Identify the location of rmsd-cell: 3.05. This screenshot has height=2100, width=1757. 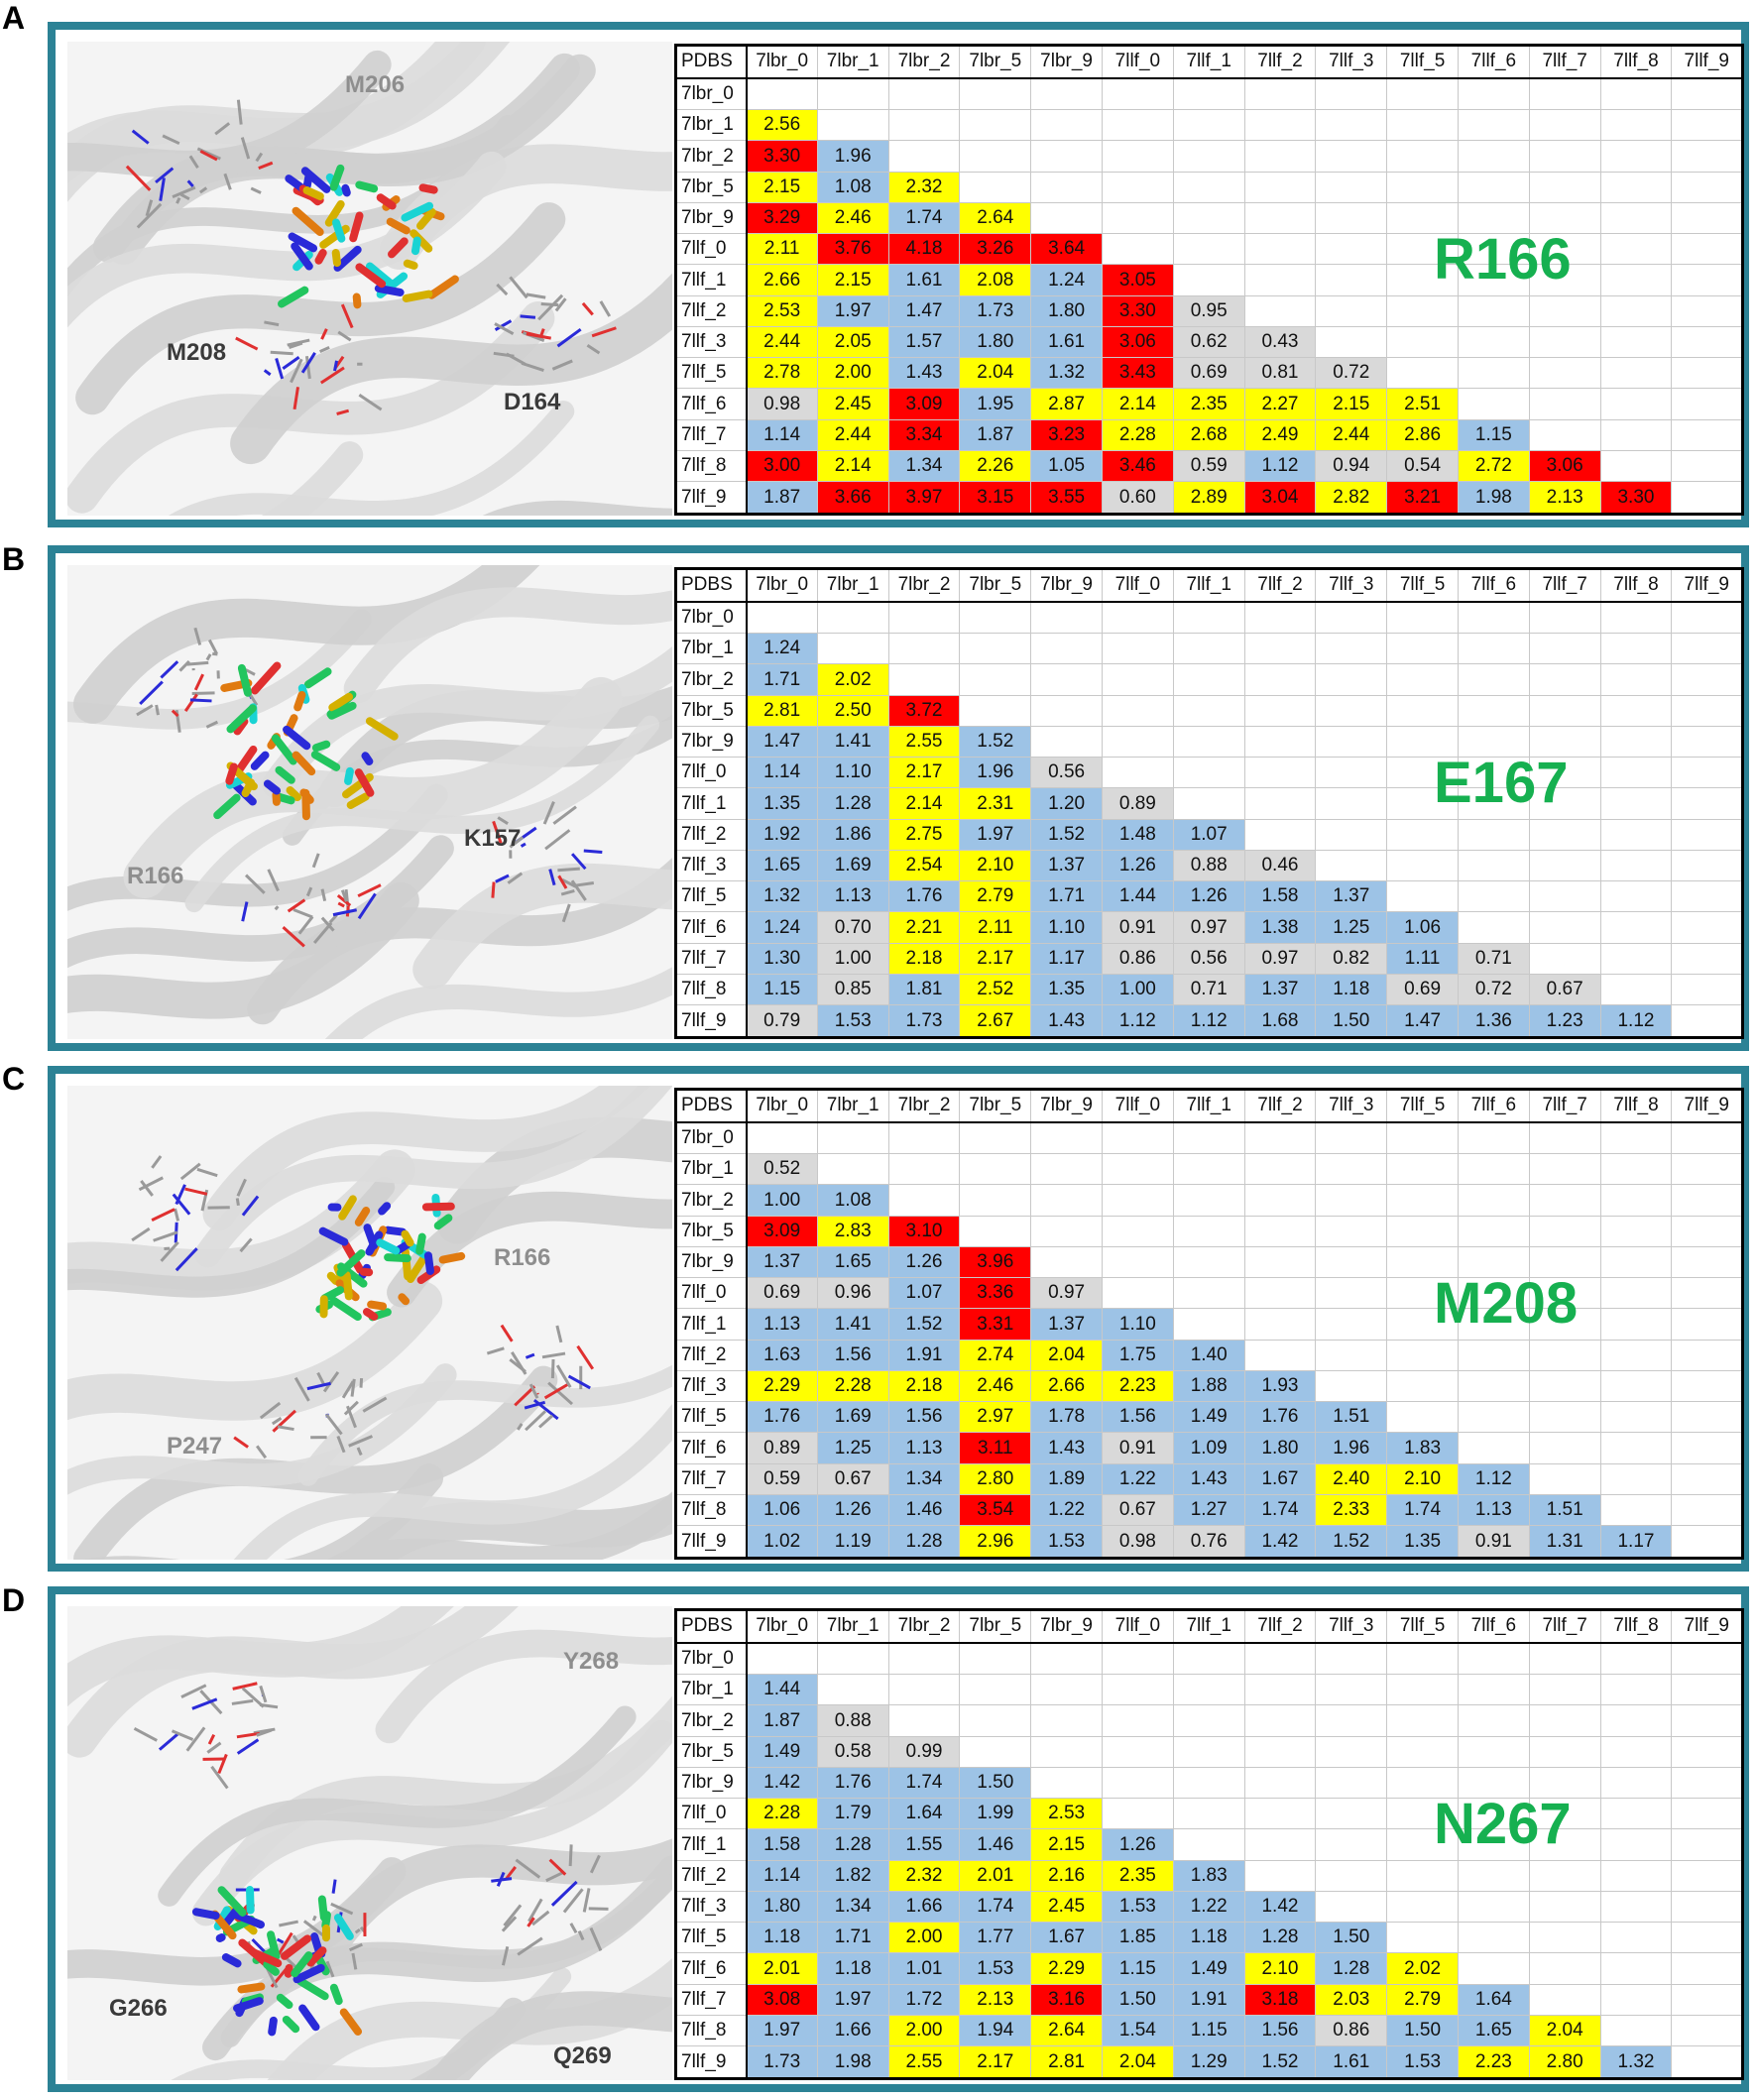
(1137, 280).